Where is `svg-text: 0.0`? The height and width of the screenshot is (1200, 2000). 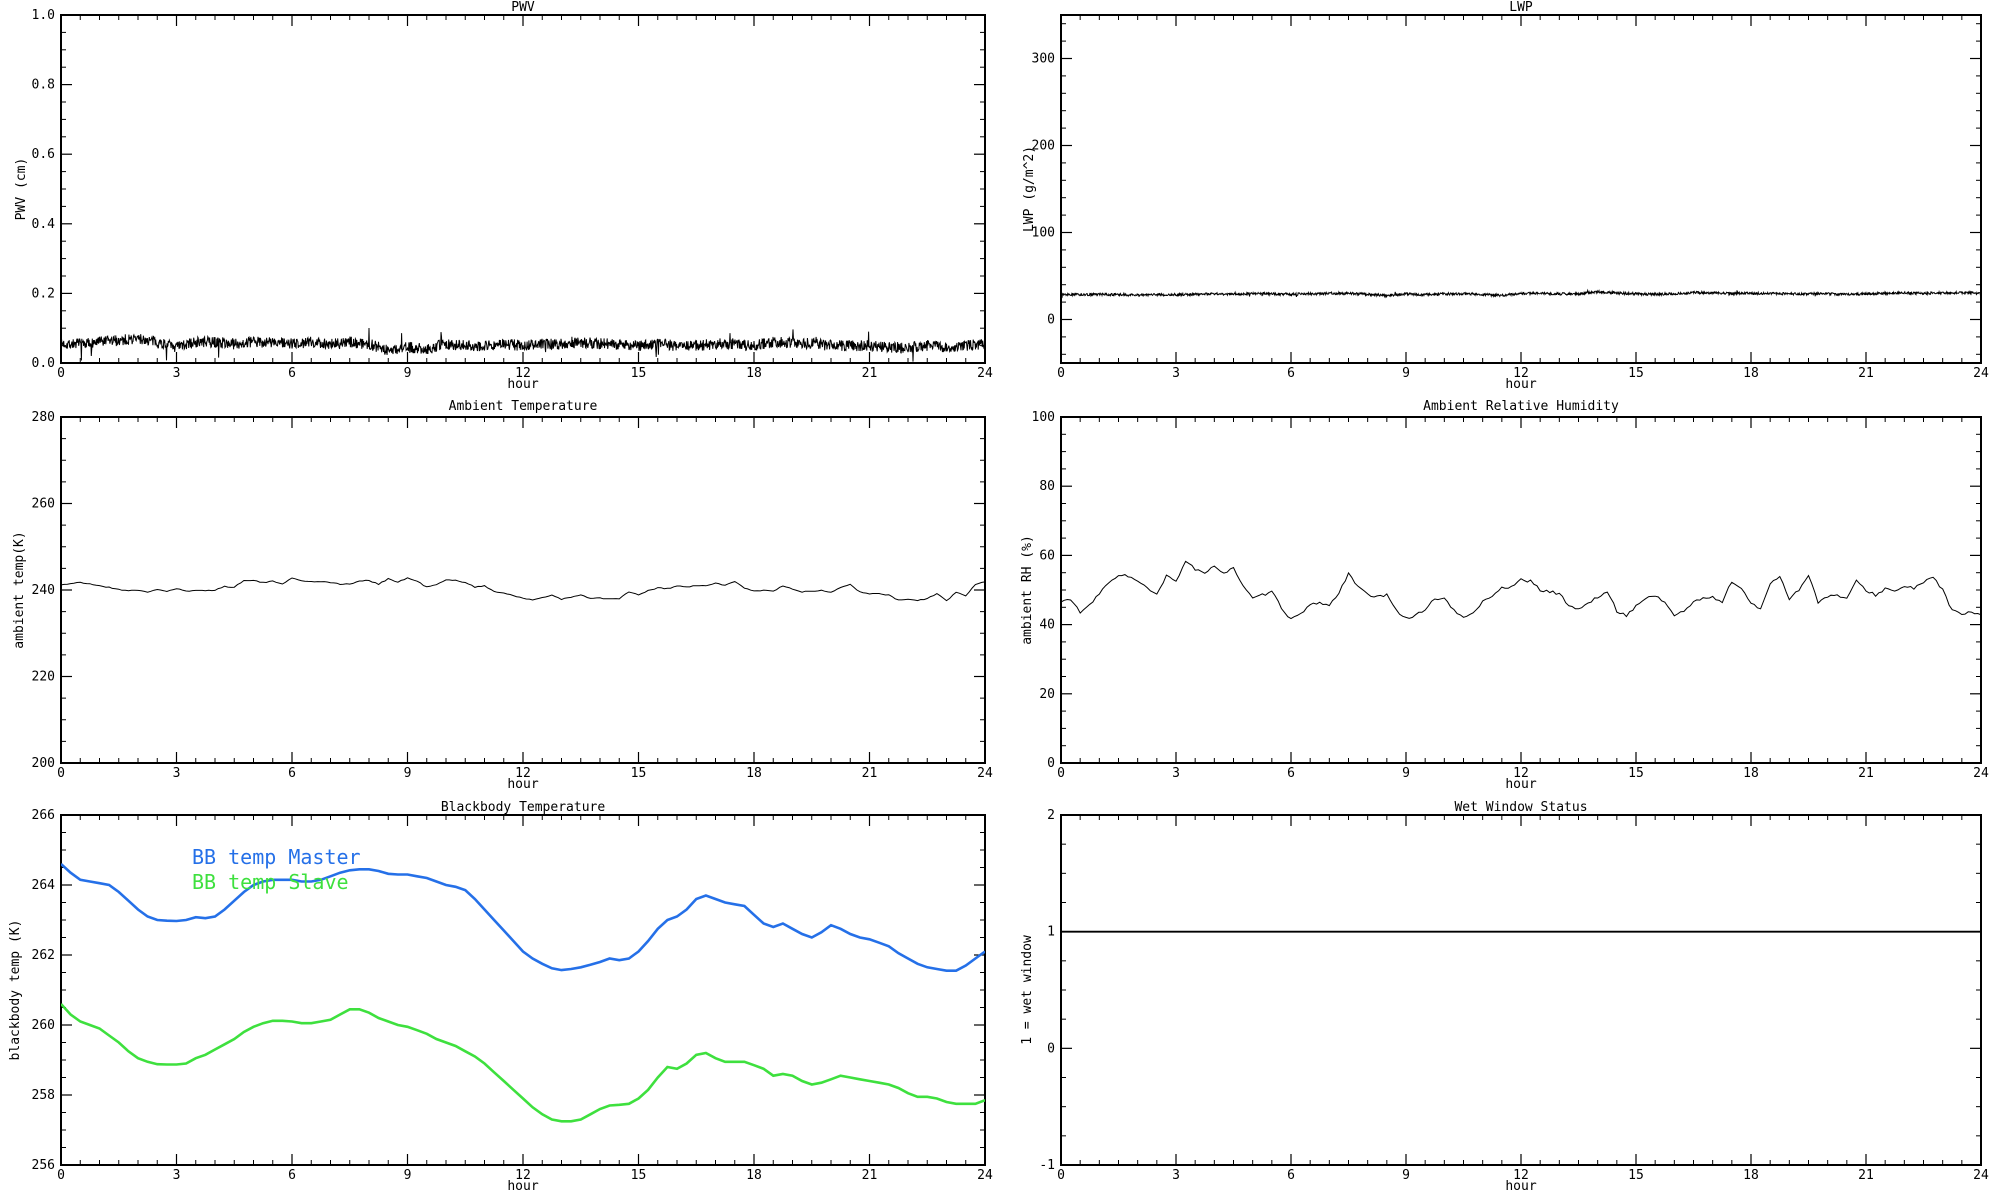 svg-text: 0.0 is located at coordinates (43, 363).